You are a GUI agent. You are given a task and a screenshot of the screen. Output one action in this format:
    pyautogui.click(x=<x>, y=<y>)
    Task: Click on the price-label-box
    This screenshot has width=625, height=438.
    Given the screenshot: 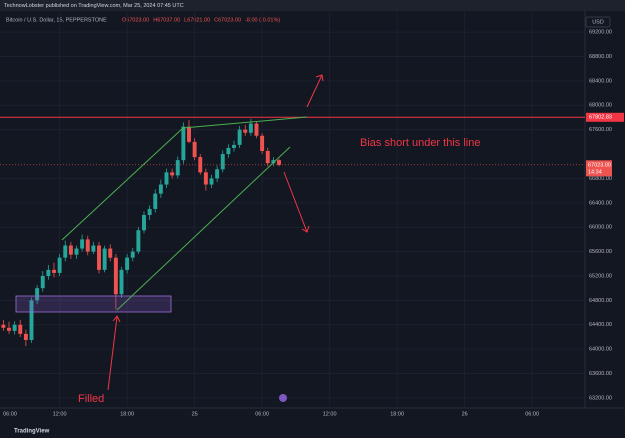 What is the action you would take?
    pyautogui.click(x=605, y=117)
    